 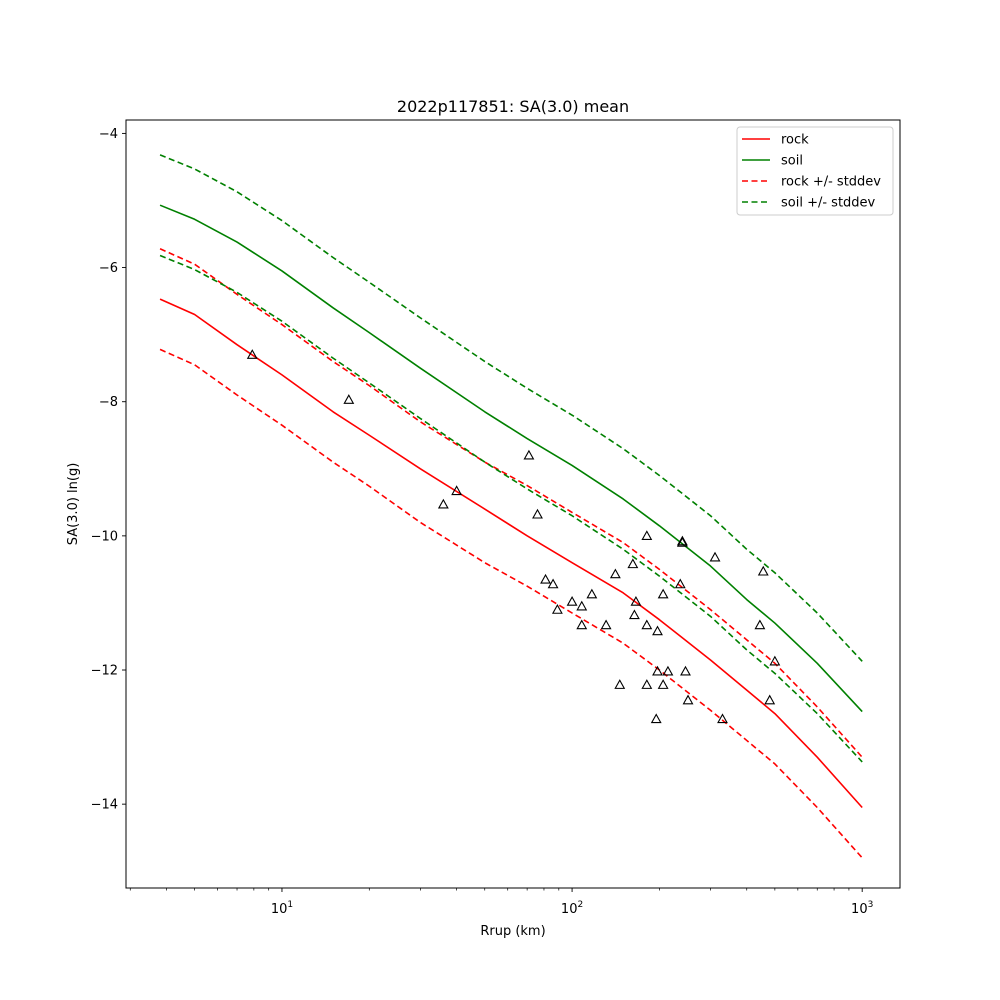 I want to click on y-tick-label: −4, so click(x=108, y=134).